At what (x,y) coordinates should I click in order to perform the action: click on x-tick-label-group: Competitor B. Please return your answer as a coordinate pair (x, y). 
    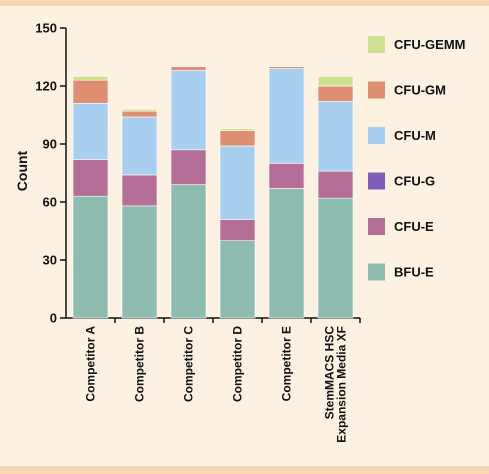
    Looking at the image, I should click on (140, 364).